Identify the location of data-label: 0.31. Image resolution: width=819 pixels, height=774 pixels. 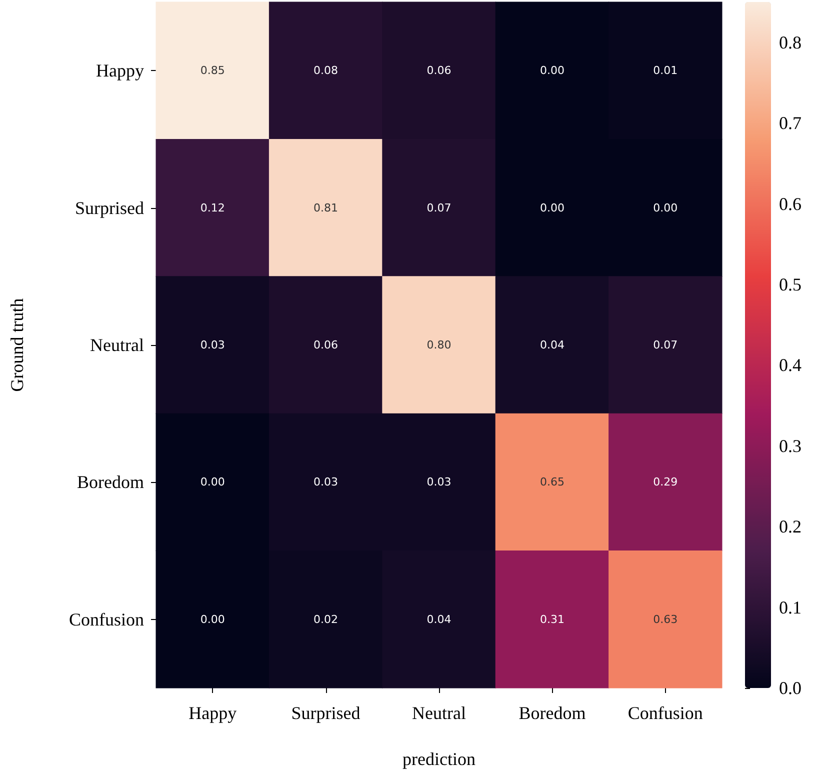
(552, 619).